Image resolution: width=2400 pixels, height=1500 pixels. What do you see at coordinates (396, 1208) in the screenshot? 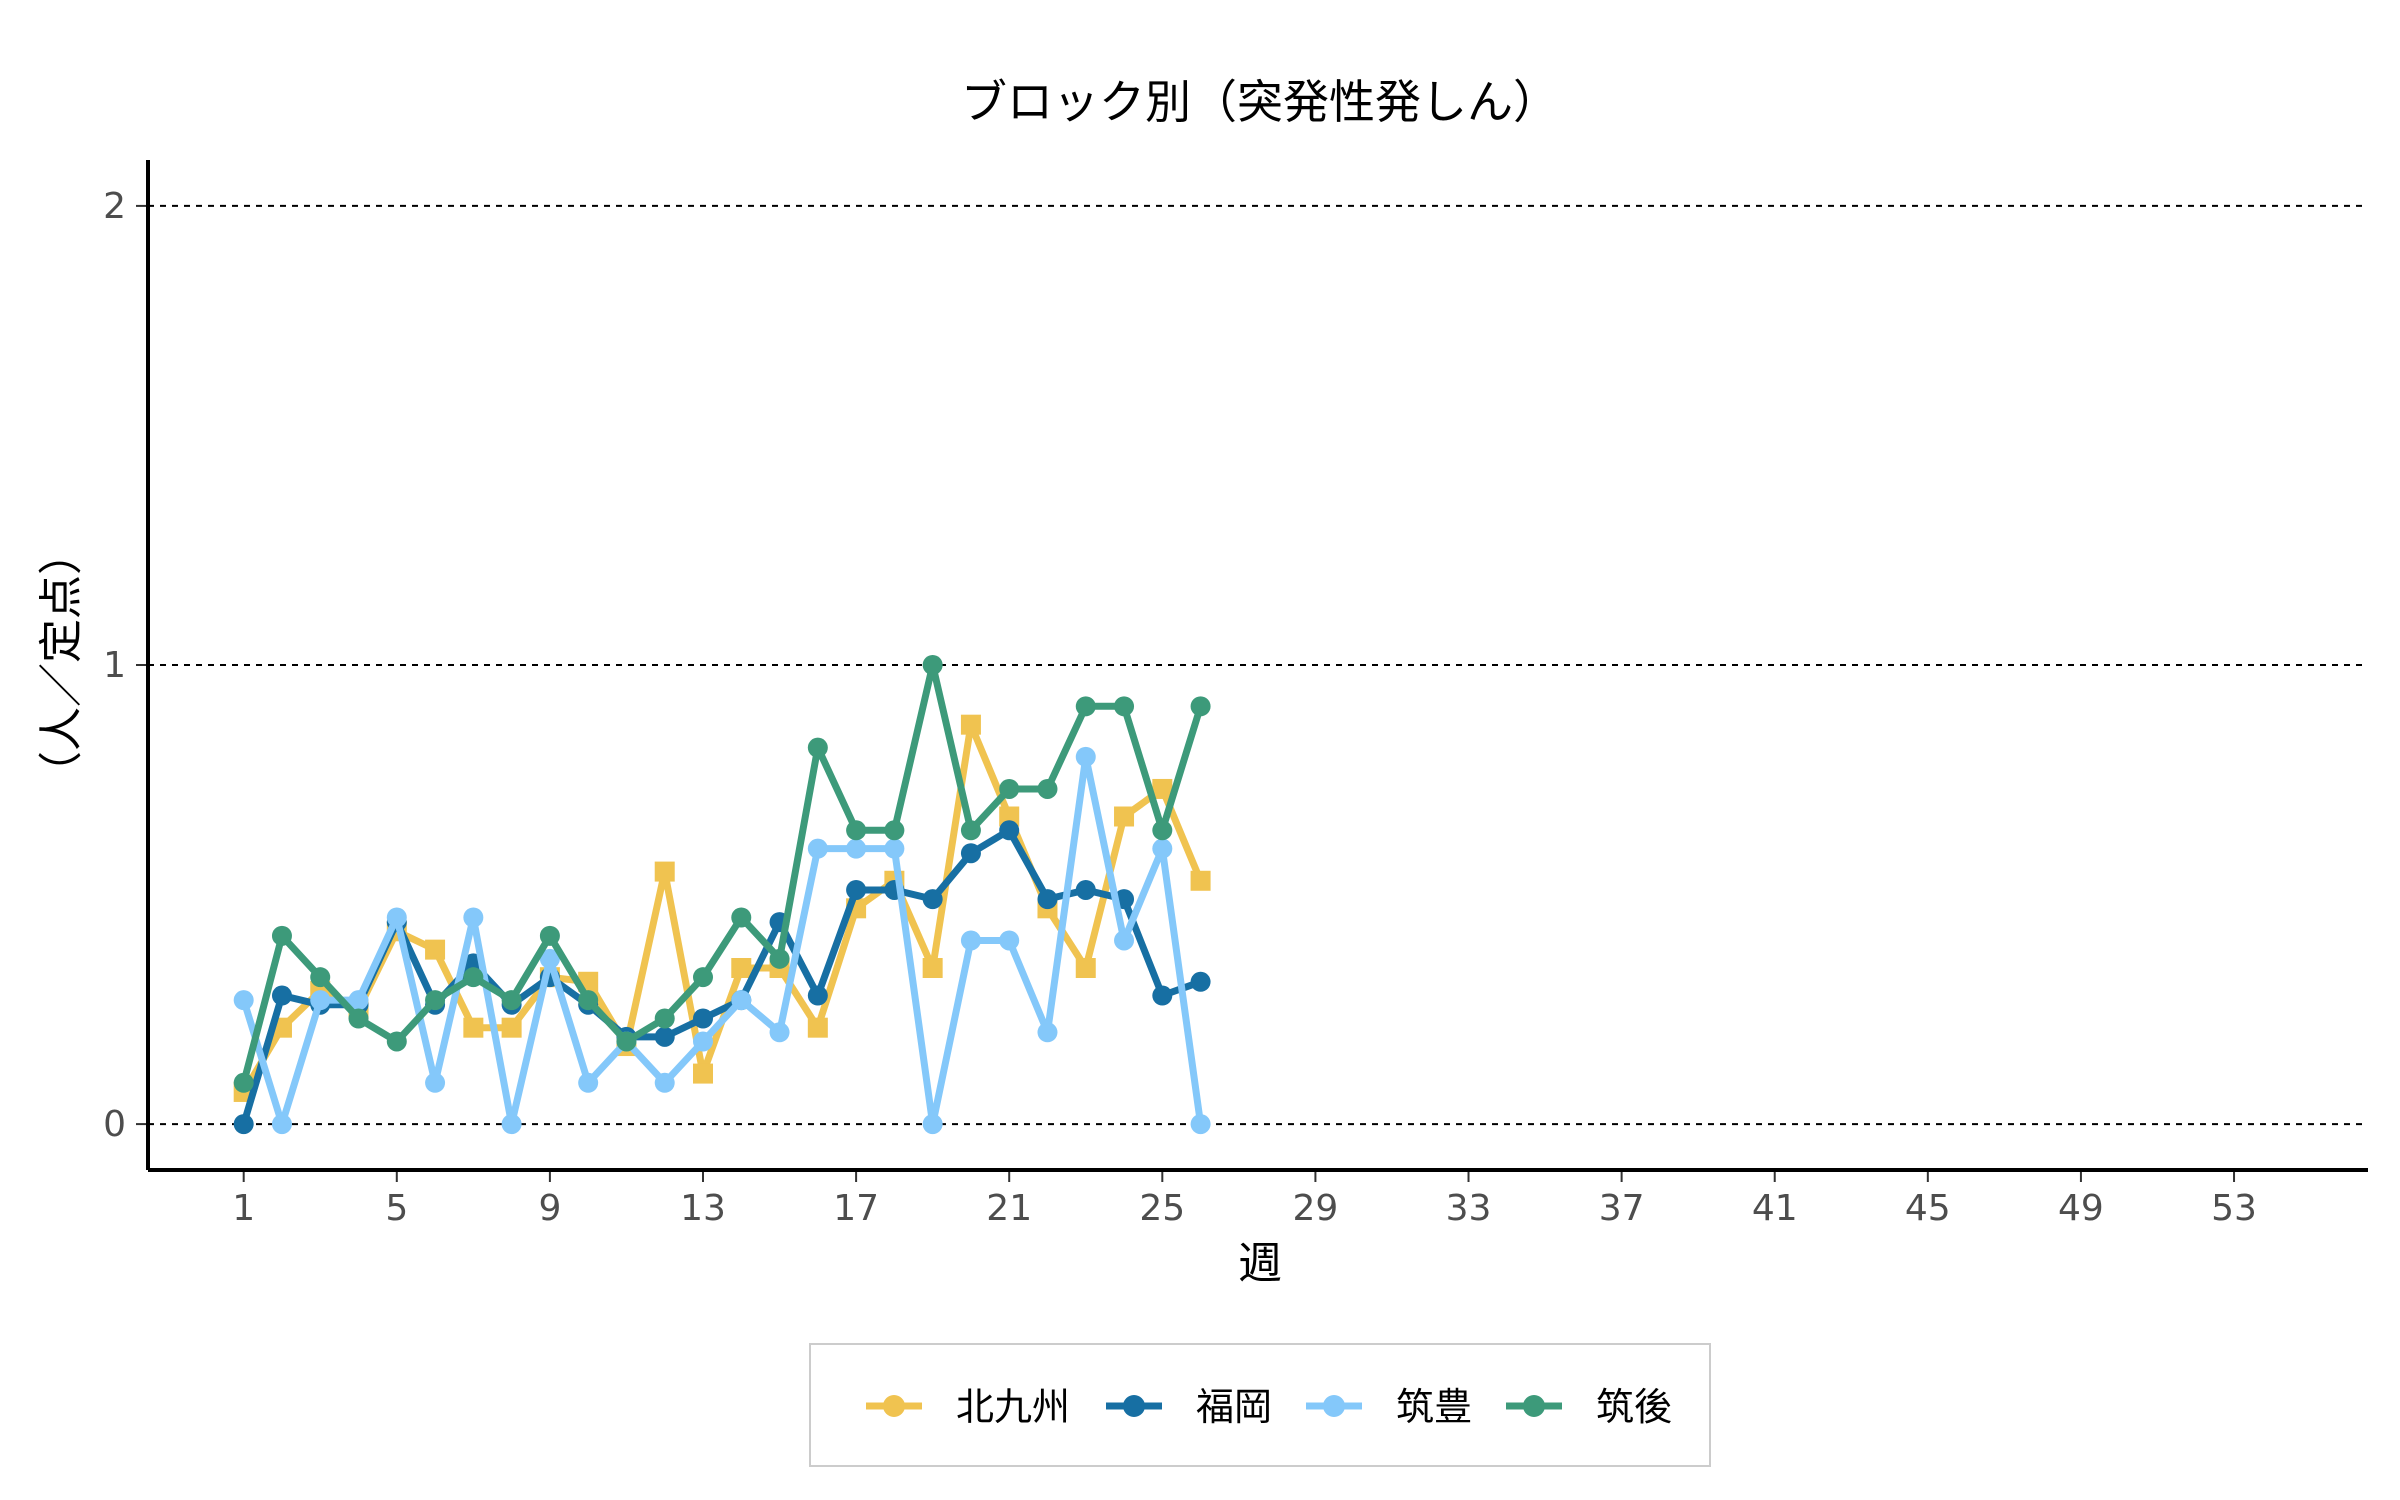
I see `x-tick-label-5: 5` at bounding box center [396, 1208].